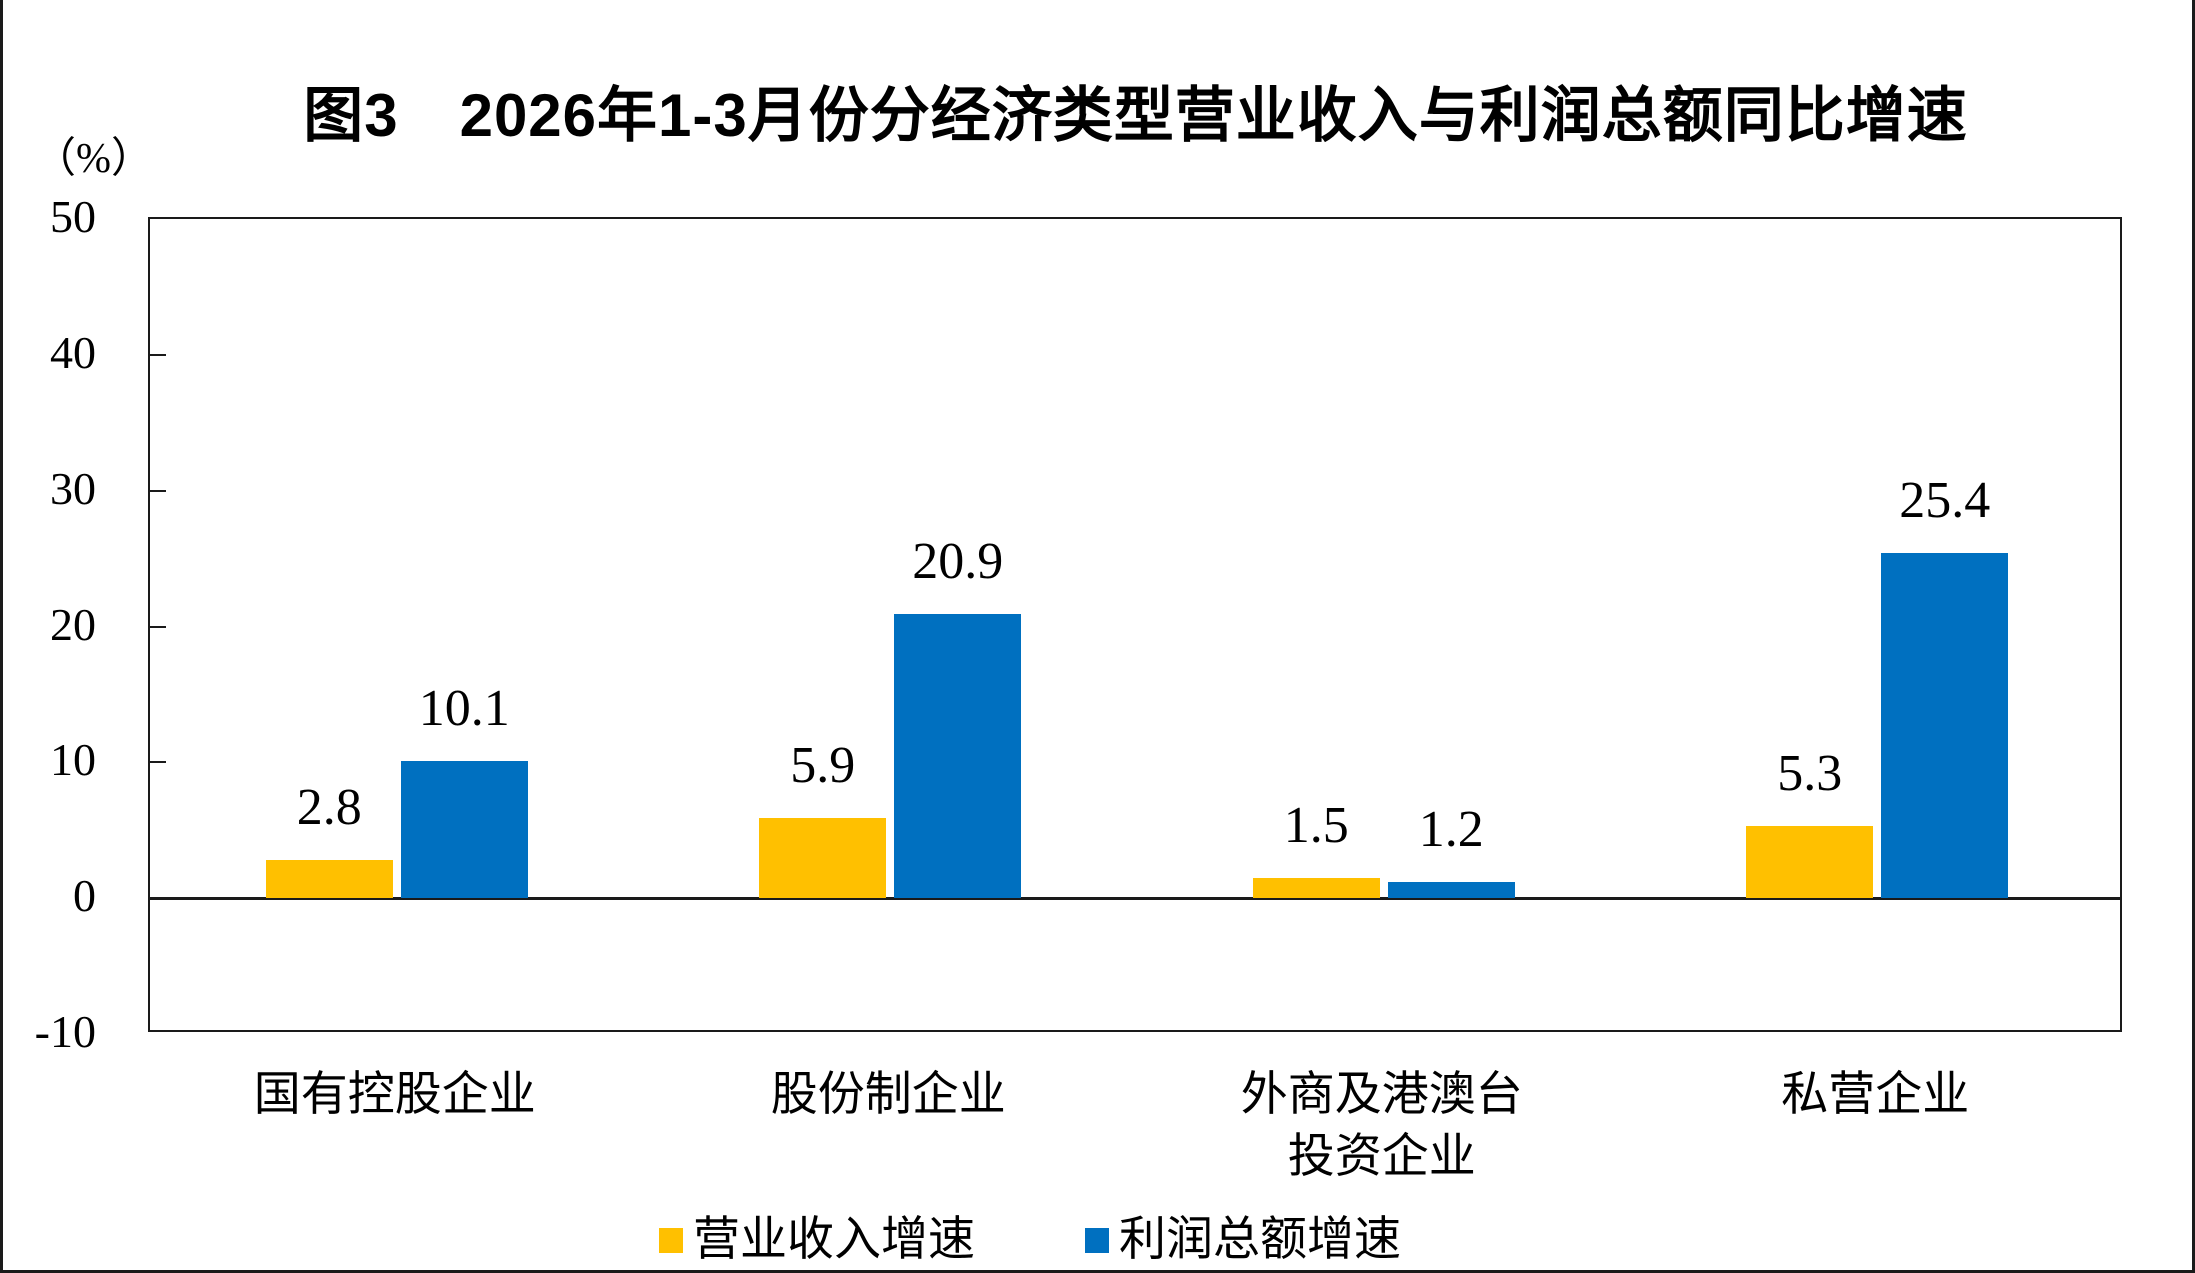 The width and height of the screenshot is (2195, 1273). What do you see at coordinates (1381, 1126) in the screenshot?
I see `category-label-2: 外商及港澳台 投资企业` at bounding box center [1381, 1126].